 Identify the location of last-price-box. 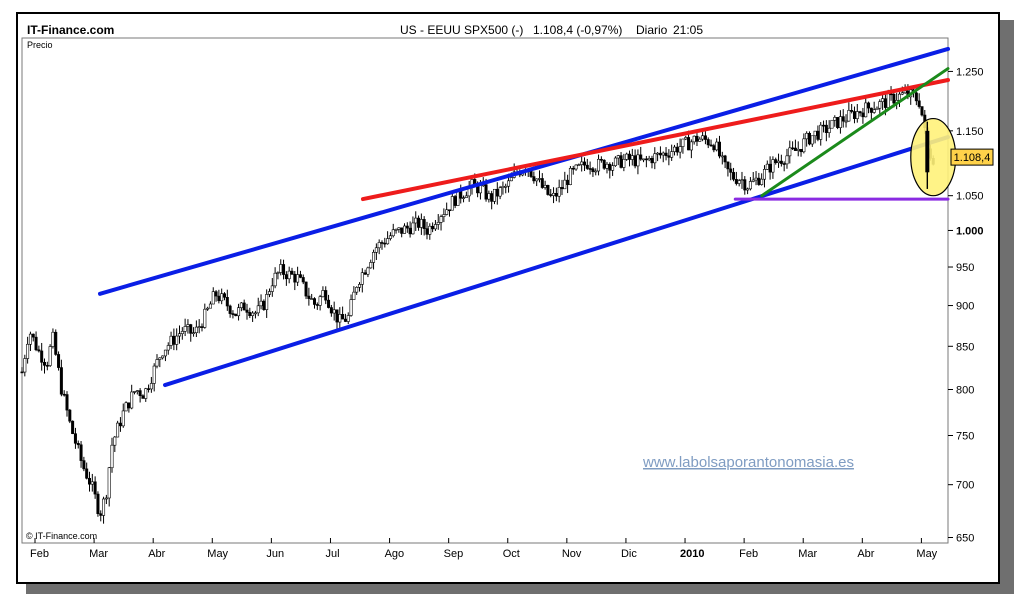
(972, 157).